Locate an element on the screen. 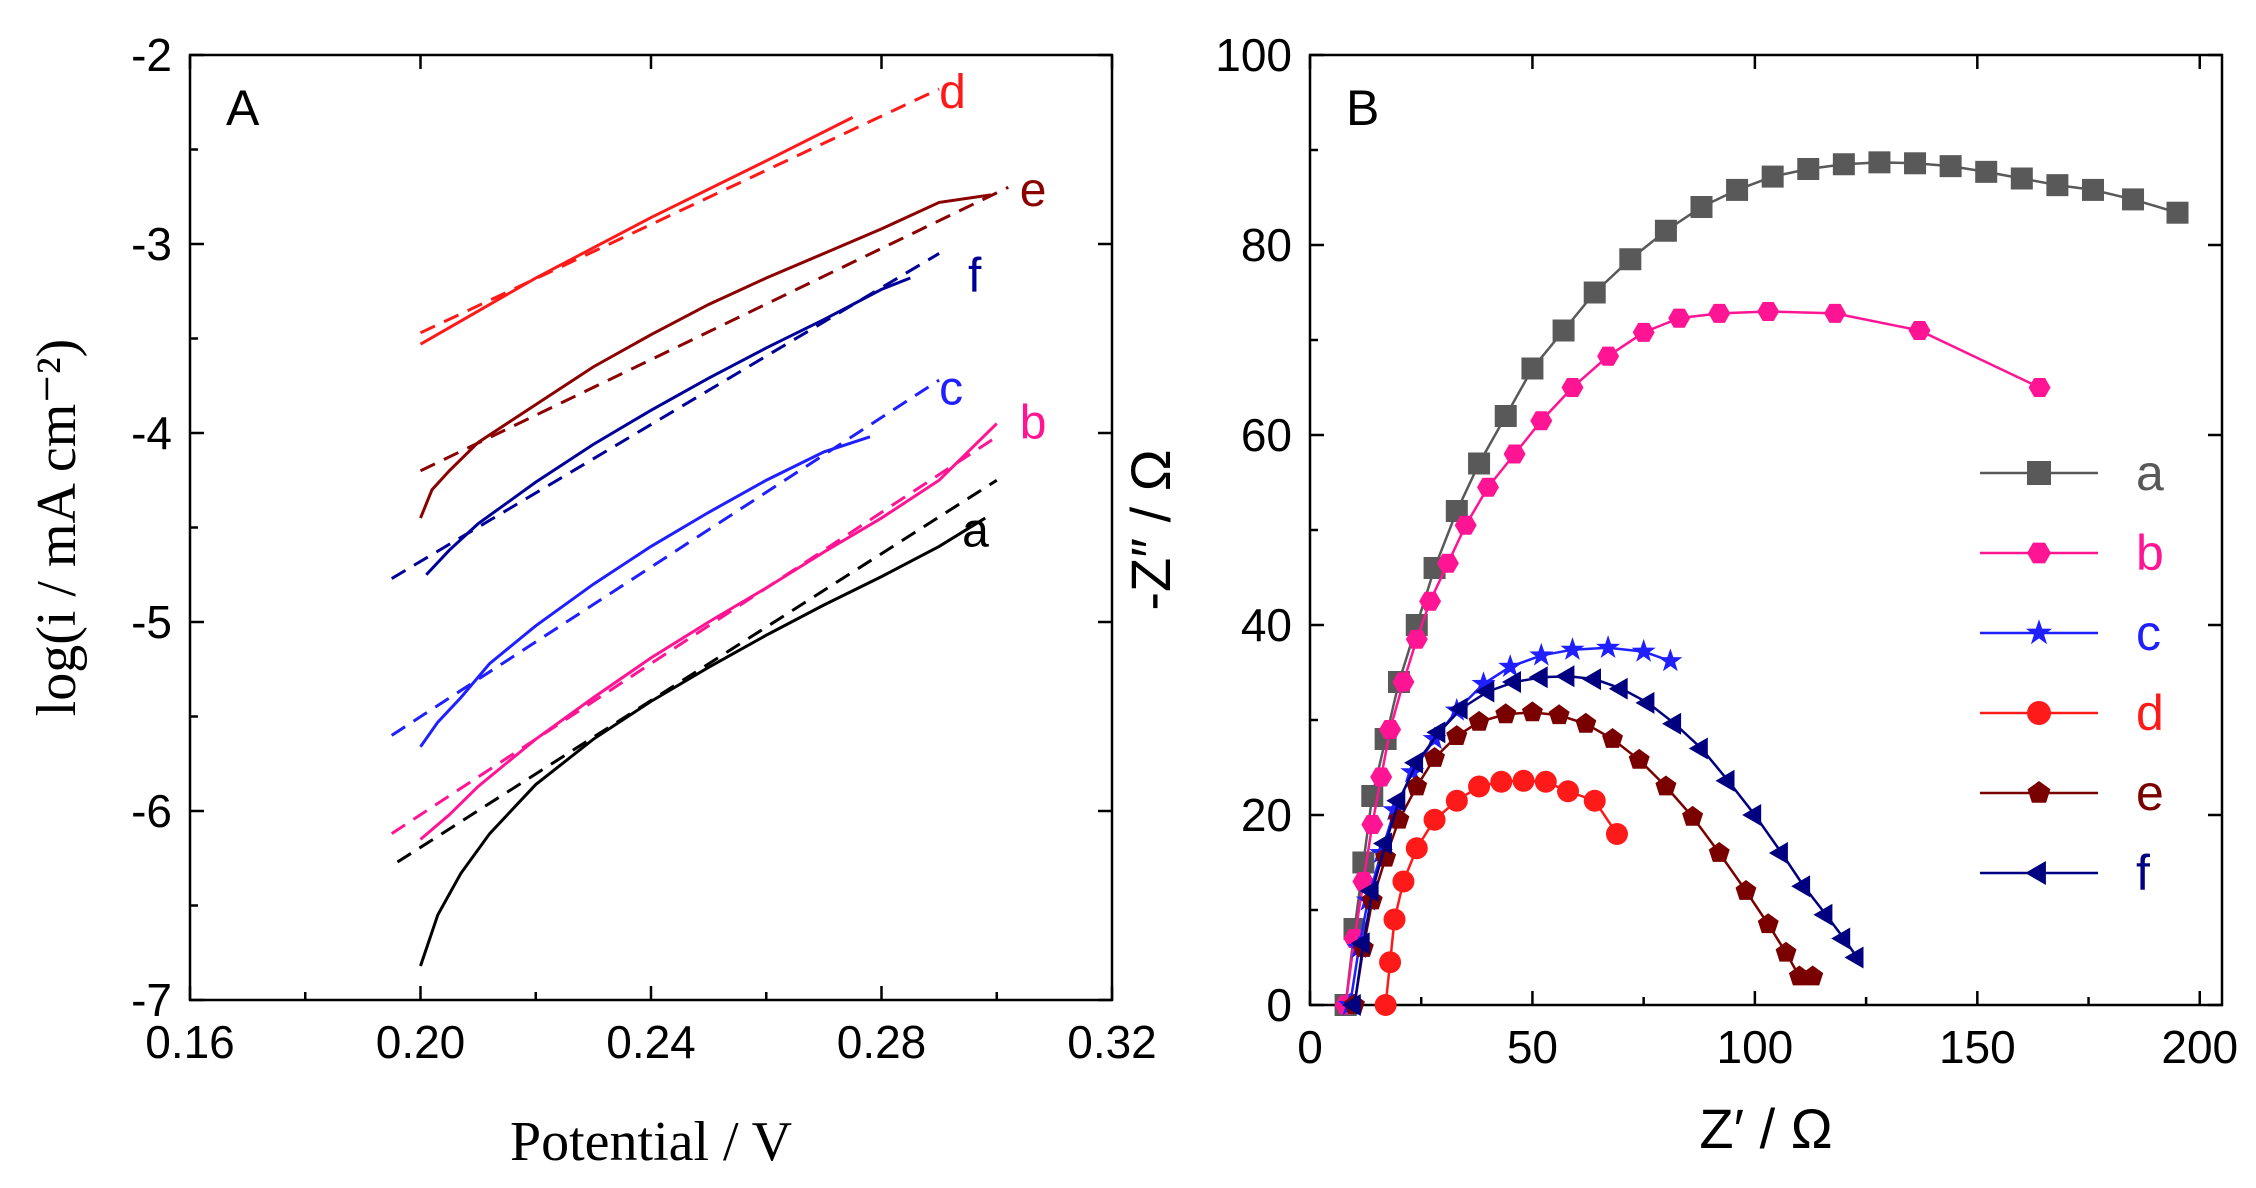 The height and width of the screenshot is (1188, 2256). legend-marker-d is located at coordinates (2039, 713).